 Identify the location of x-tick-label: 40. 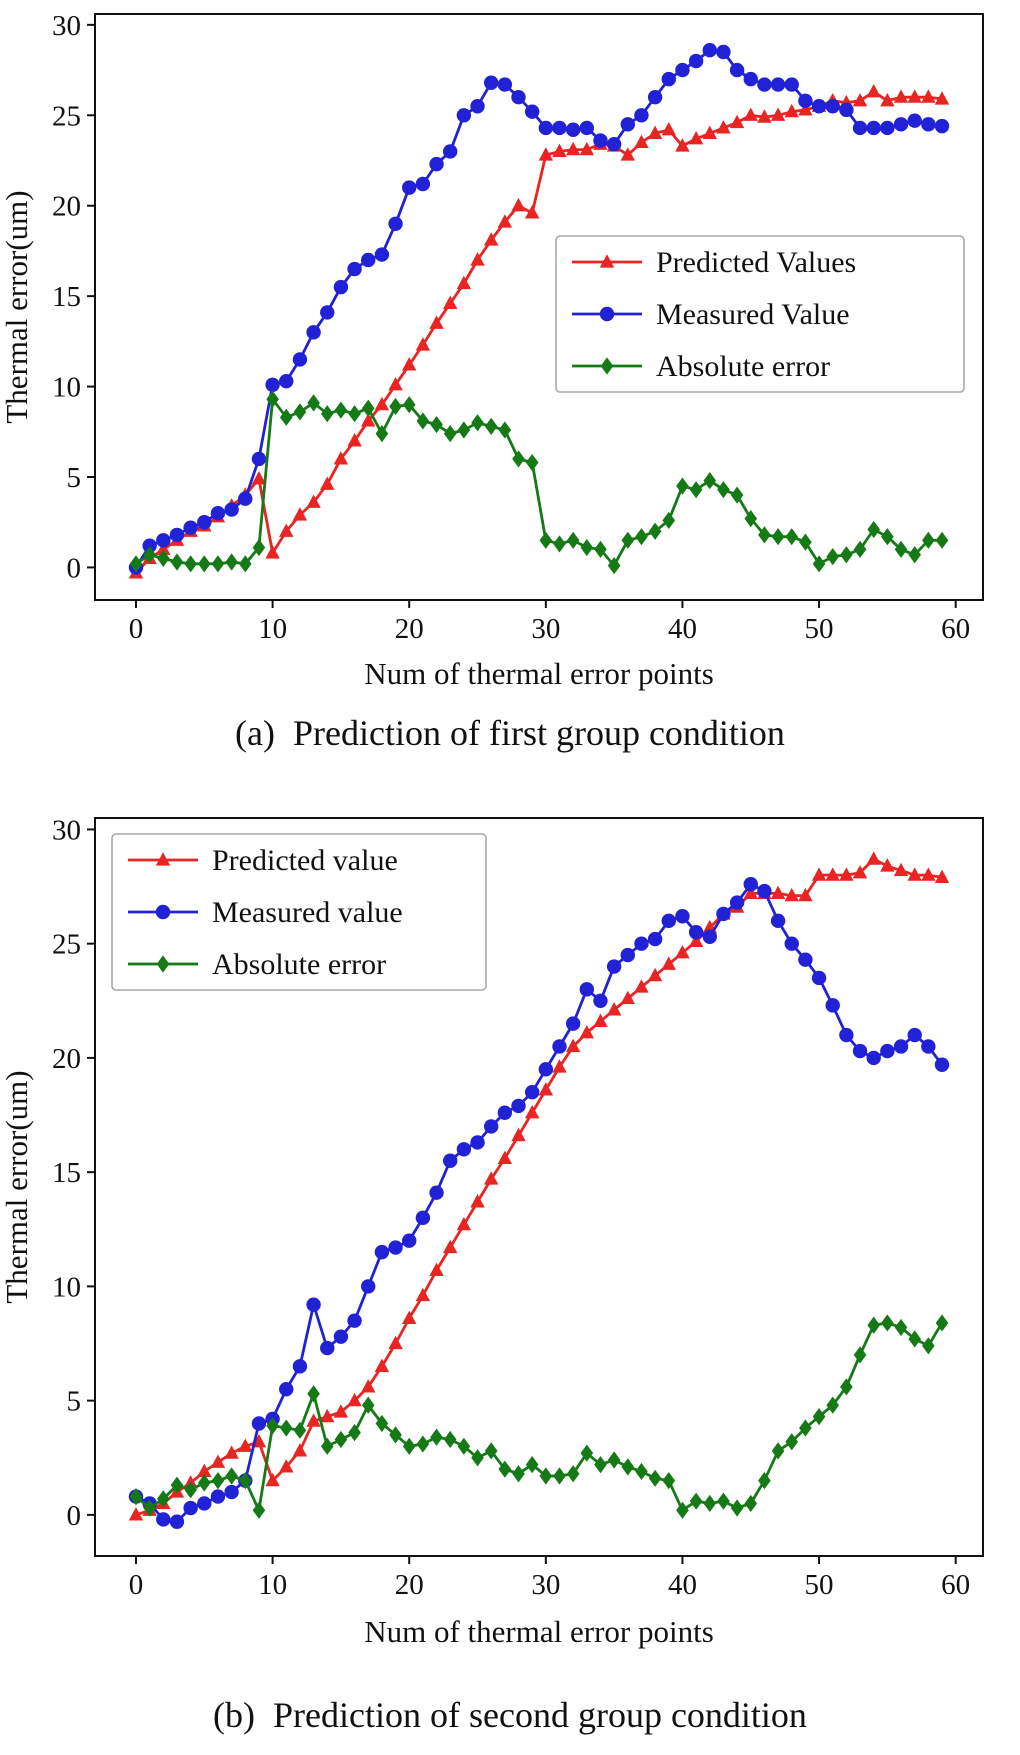
(682, 629).